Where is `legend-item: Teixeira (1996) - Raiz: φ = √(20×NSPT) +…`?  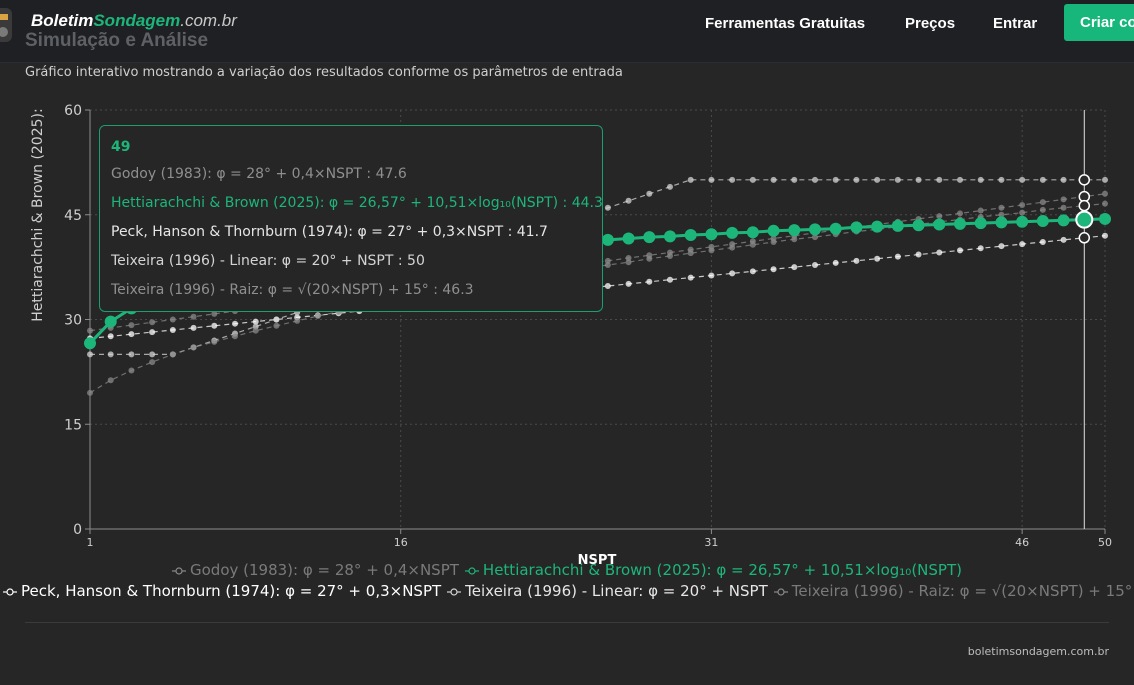
legend-item: Teixeira (1996) - Raiz: φ = √(20×NSPT) +… is located at coordinates (952, 591).